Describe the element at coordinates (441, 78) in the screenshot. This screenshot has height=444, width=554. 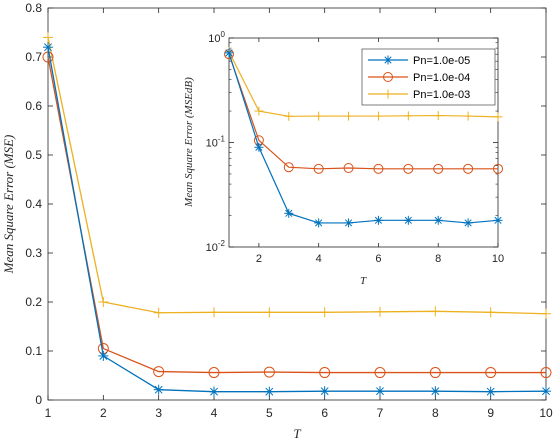
I see `legend-label: Pn=1.0e-04` at that location.